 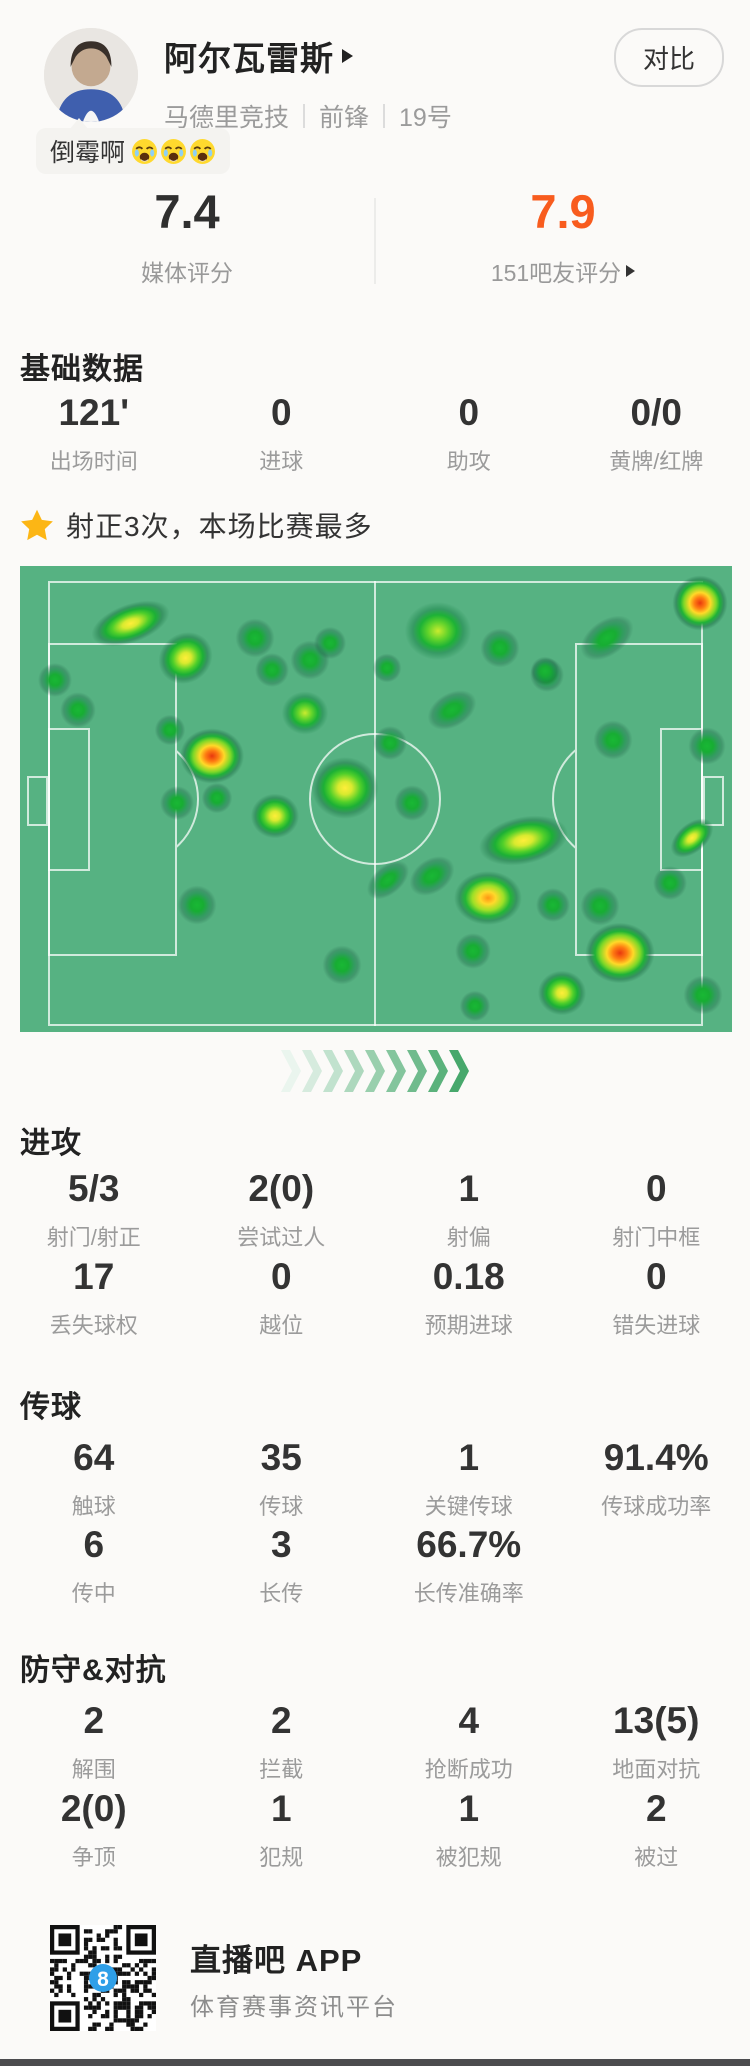 I want to click on stat-label: 关键传球, so click(x=468, y=1506).